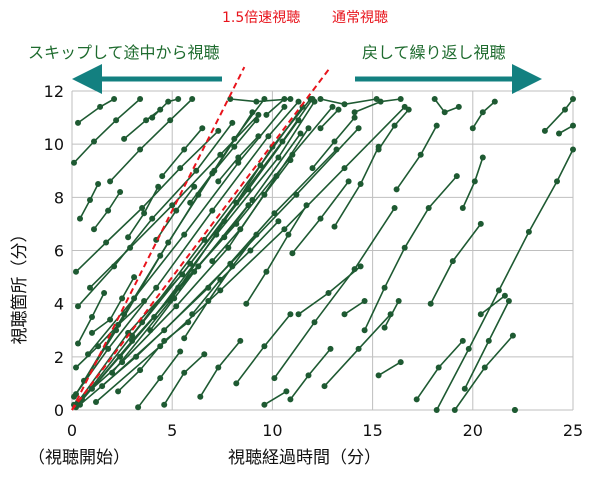 The image size is (590, 477). What do you see at coordinates (434, 52) in the screenshot?
I see `annotation-repeat: 戻して繰り返し視聴` at bounding box center [434, 52].